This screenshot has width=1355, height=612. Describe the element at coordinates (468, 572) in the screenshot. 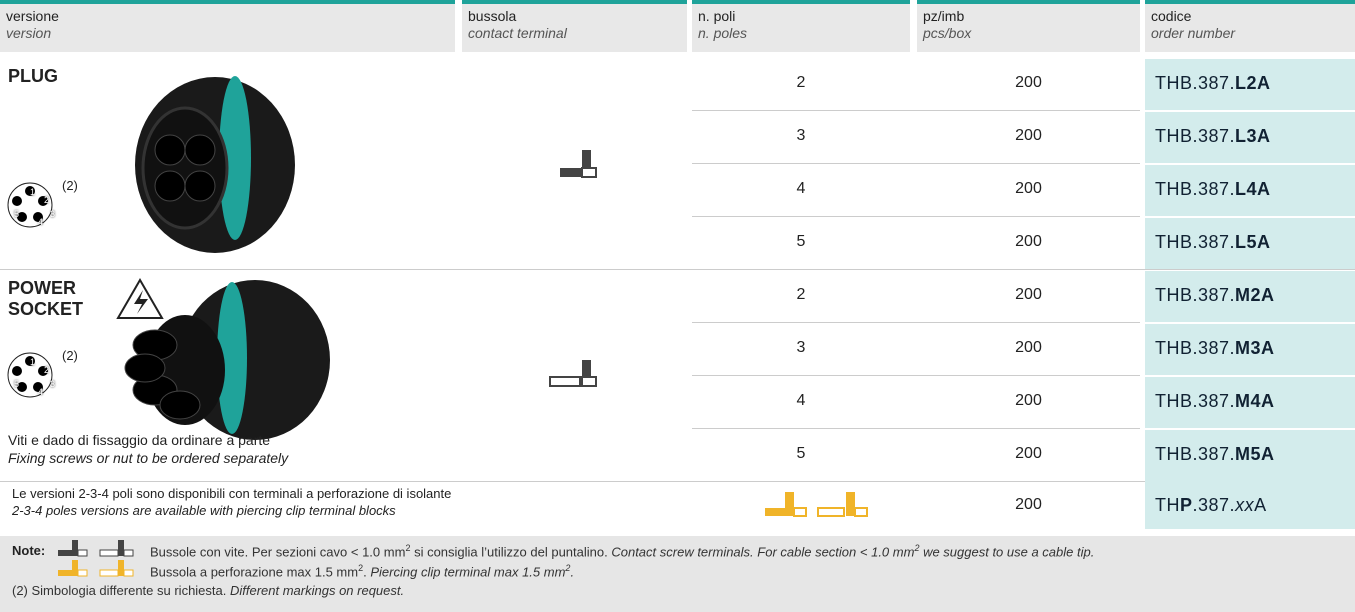

I see `text-part: Piercing clip terminal max 1.5 mm` at that location.